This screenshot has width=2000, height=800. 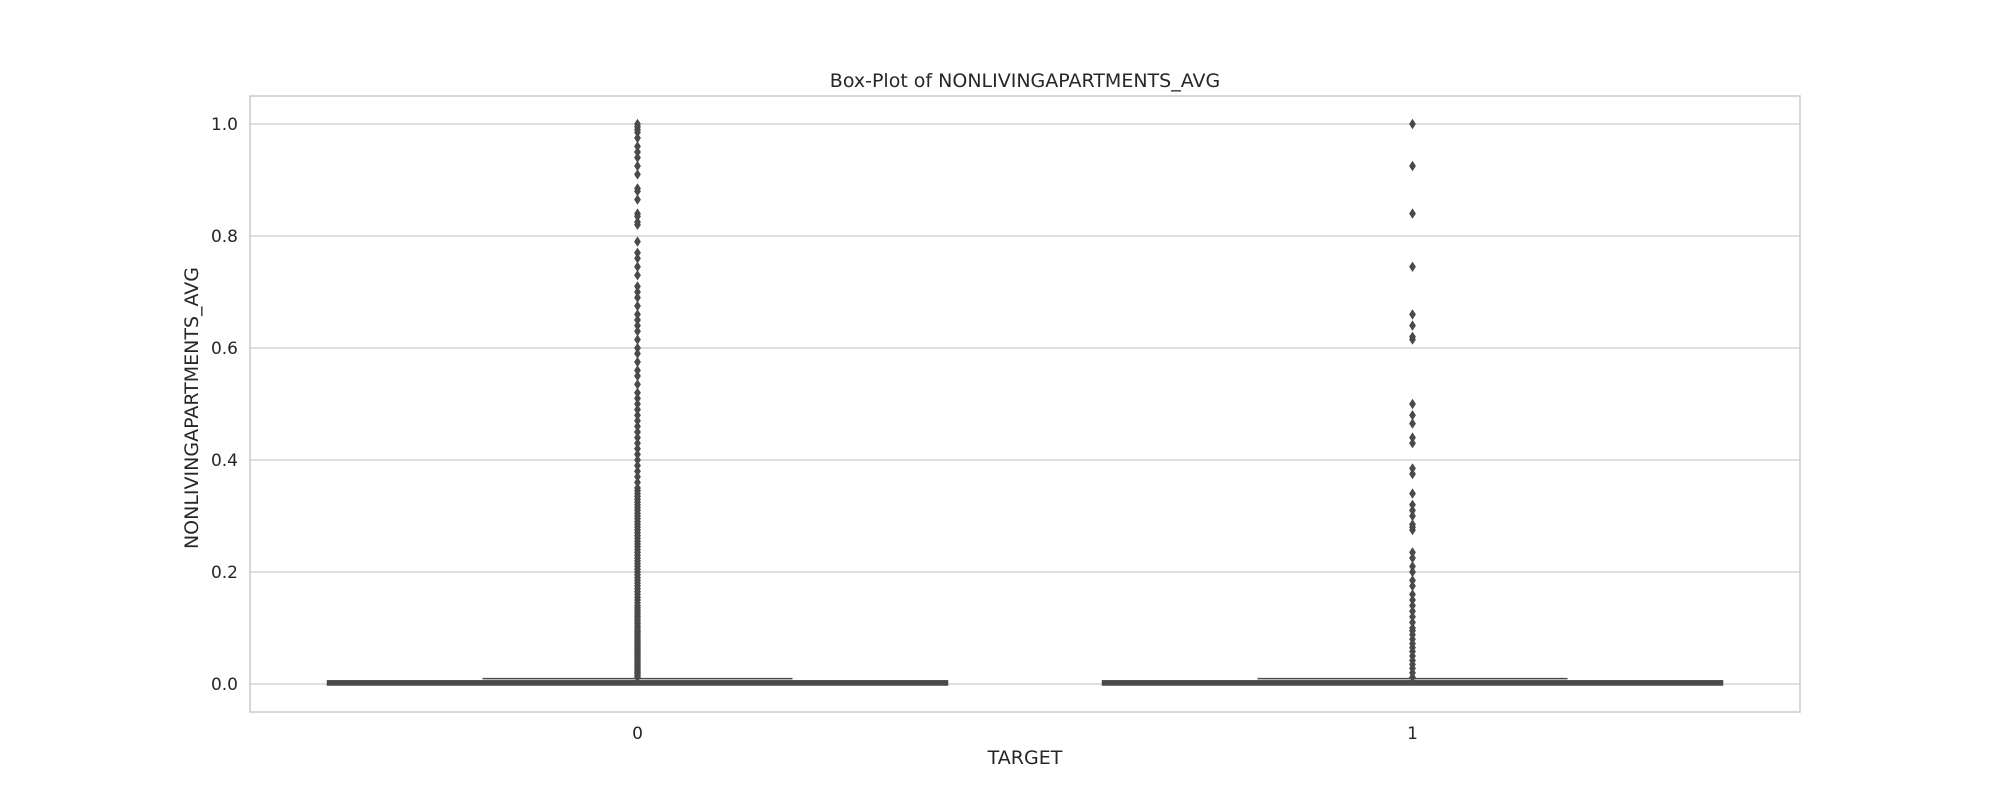 I want to click on y-tick-label: 1.0, so click(x=224, y=125).